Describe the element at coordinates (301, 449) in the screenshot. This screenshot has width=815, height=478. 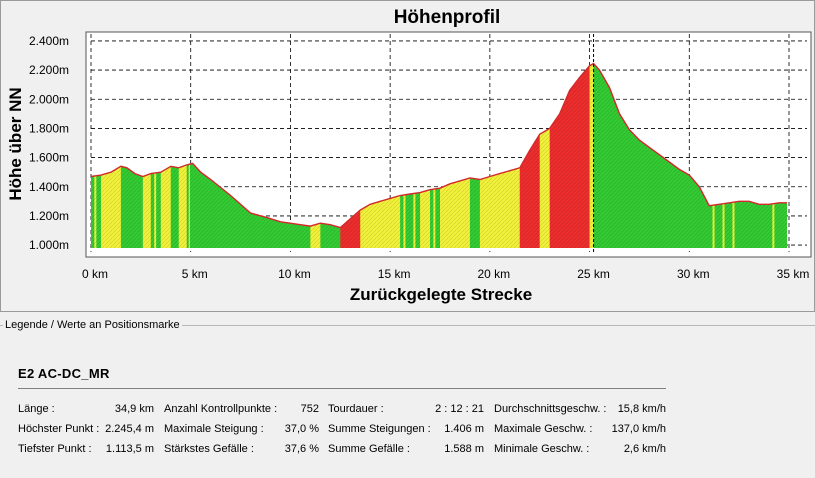
I see `stat-value: 37,6 %` at that location.